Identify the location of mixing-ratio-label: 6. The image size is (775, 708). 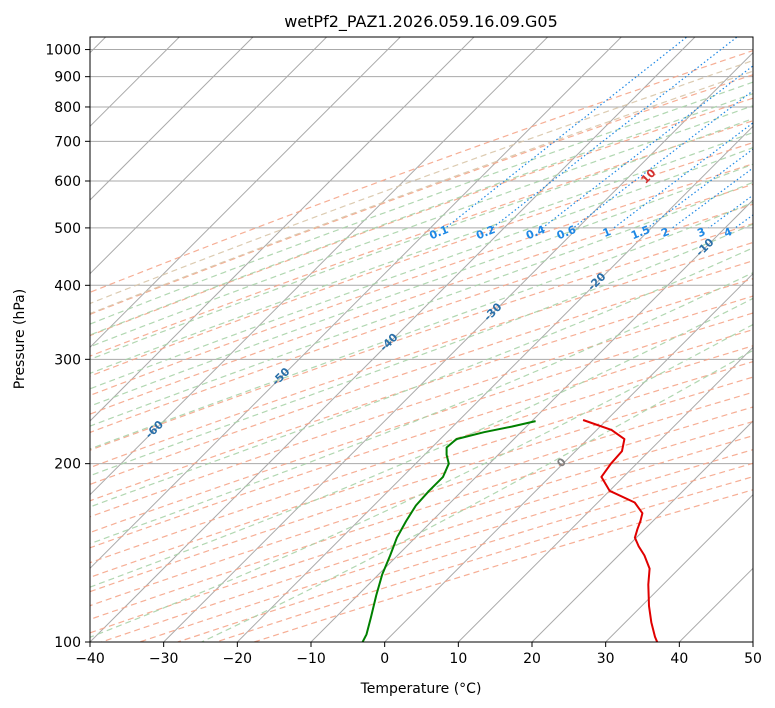
(767, 232).